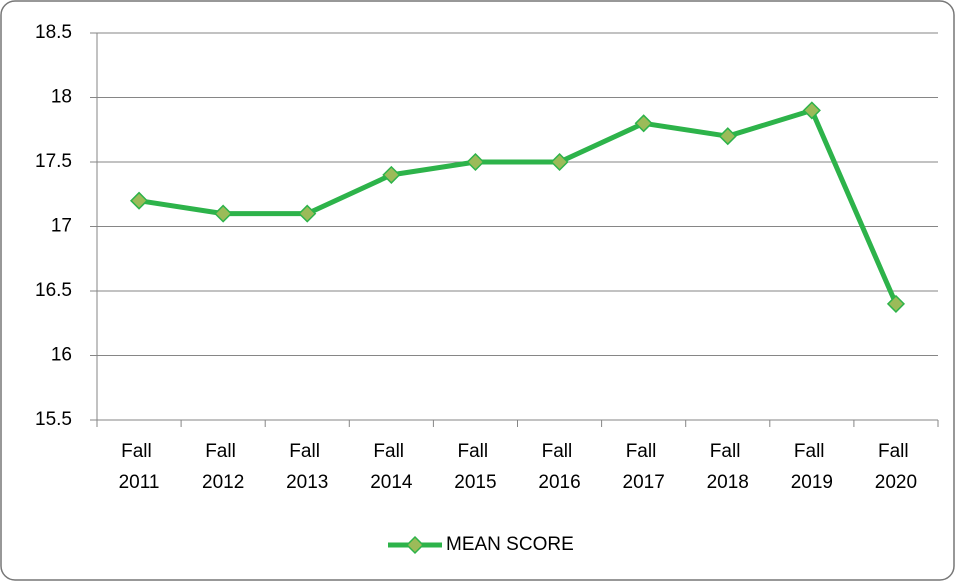 The width and height of the screenshot is (957, 583). I want to click on y-tick-label: 18.5, so click(53, 32).